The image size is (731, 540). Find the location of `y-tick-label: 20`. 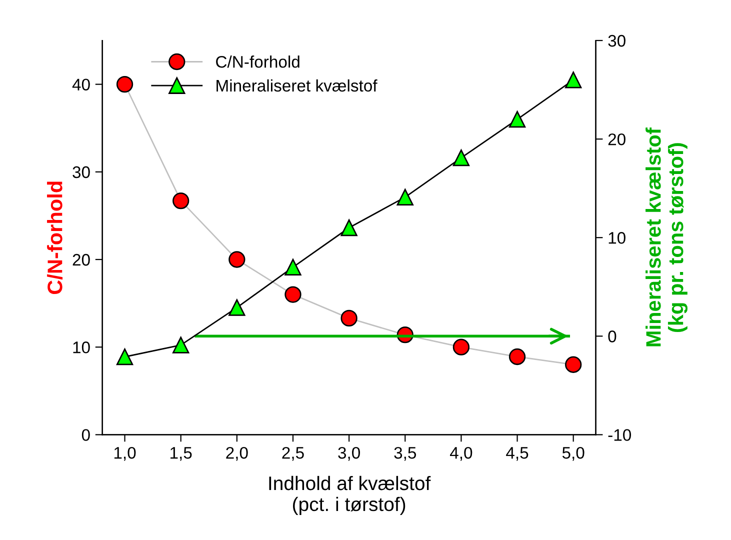

y-tick-label: 20 is located at coordinates (81, 260).